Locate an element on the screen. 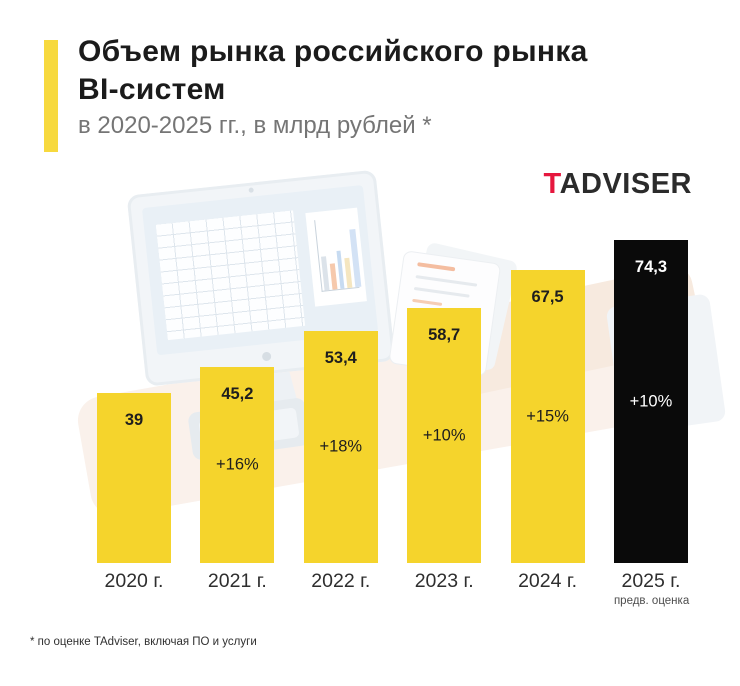  bar-value-label: 58,7 is located at coordinates (444, 335).